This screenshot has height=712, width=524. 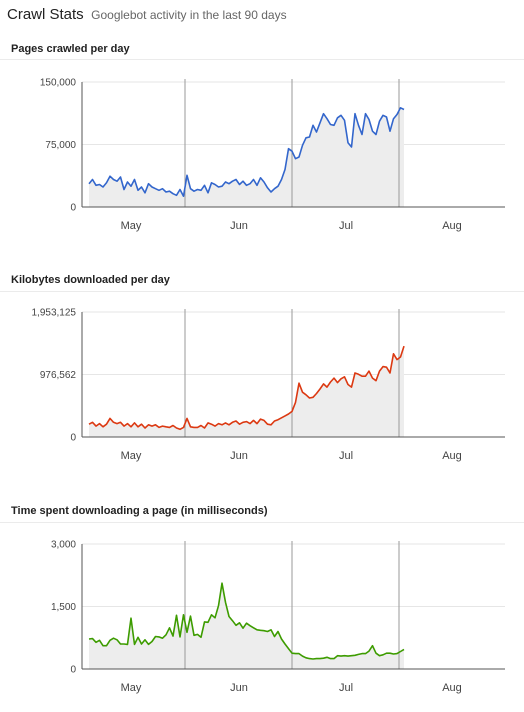 What do you see at coordinates (70, 49) in the screenshot?
I see `chart-title-pages-crawled: Pages crawled per day` at bounding box center [70, 49].